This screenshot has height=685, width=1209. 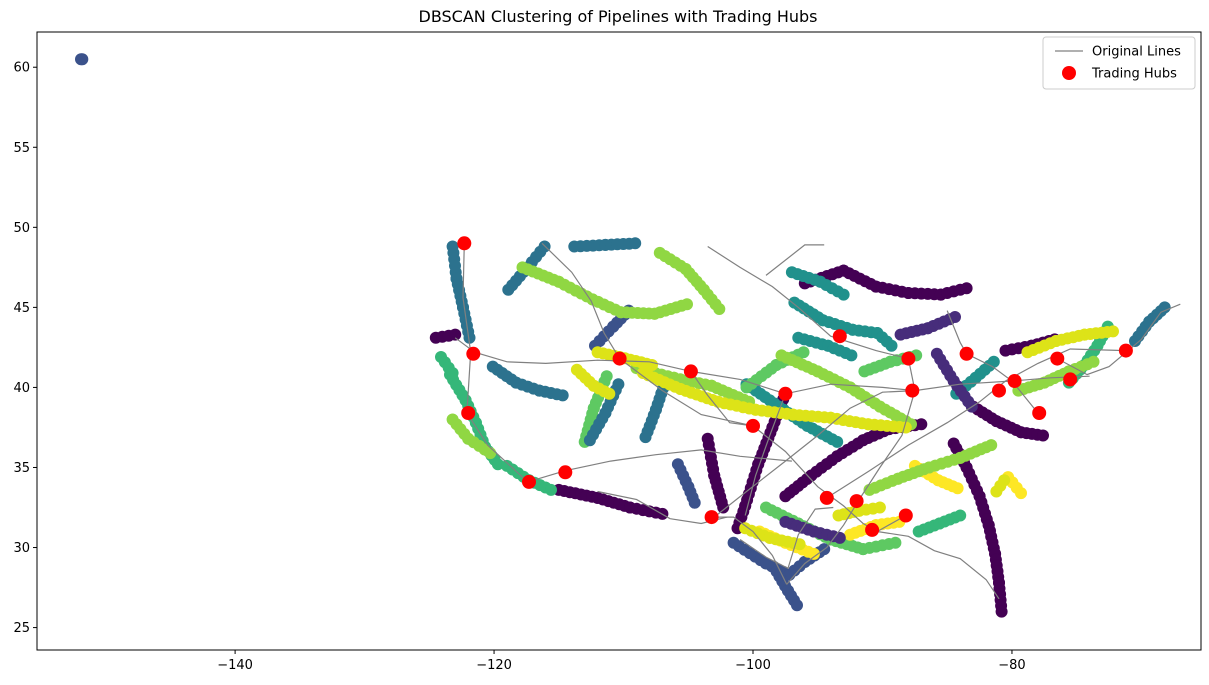 I want to click on legend-box, so click(x=1119, y=63).